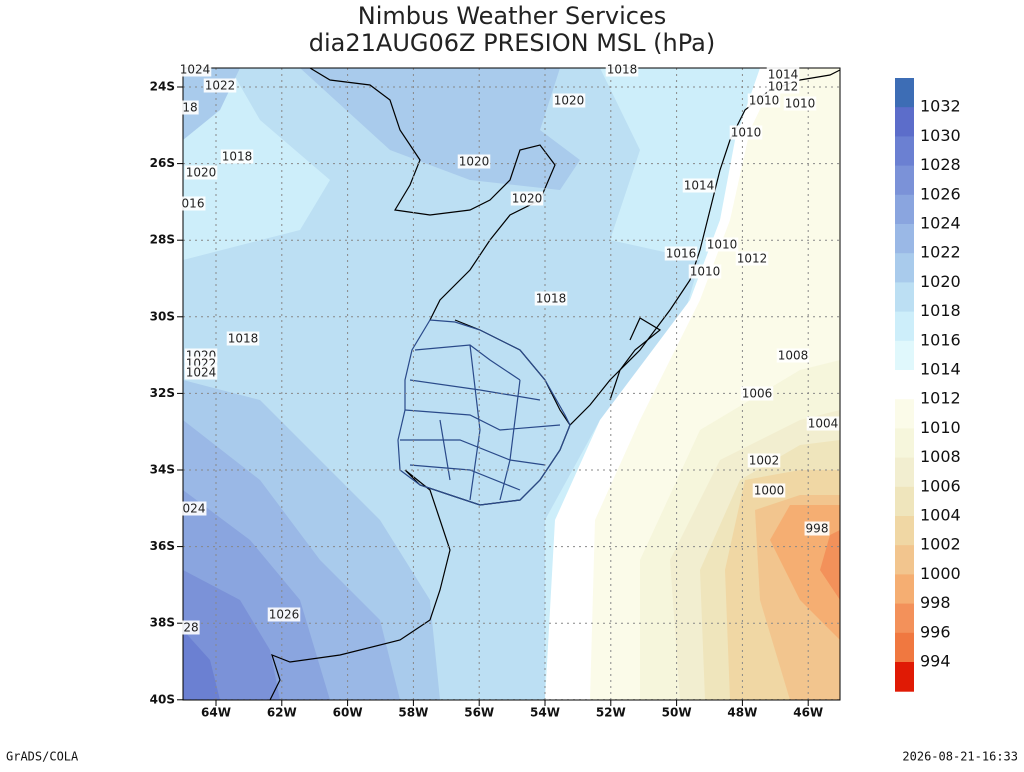 The image size is (1024, 772). Describe the element at coordinates (440, 129) in the screenshot. I see `fill-1020-n` at that location.